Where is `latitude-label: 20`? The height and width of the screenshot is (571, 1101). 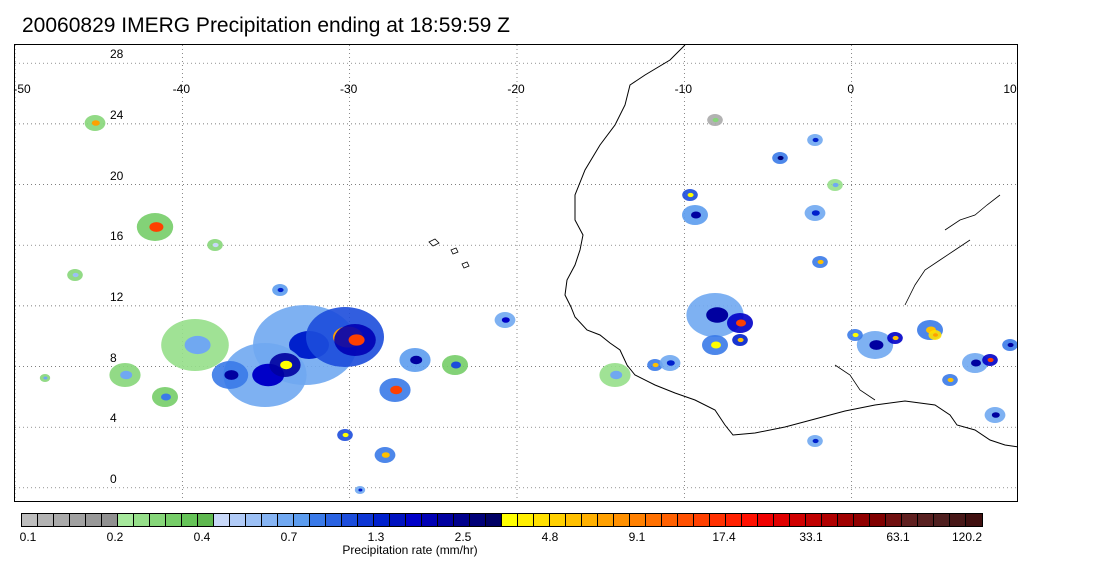
latitude-label: 20 is located at coordinates (117, 175).